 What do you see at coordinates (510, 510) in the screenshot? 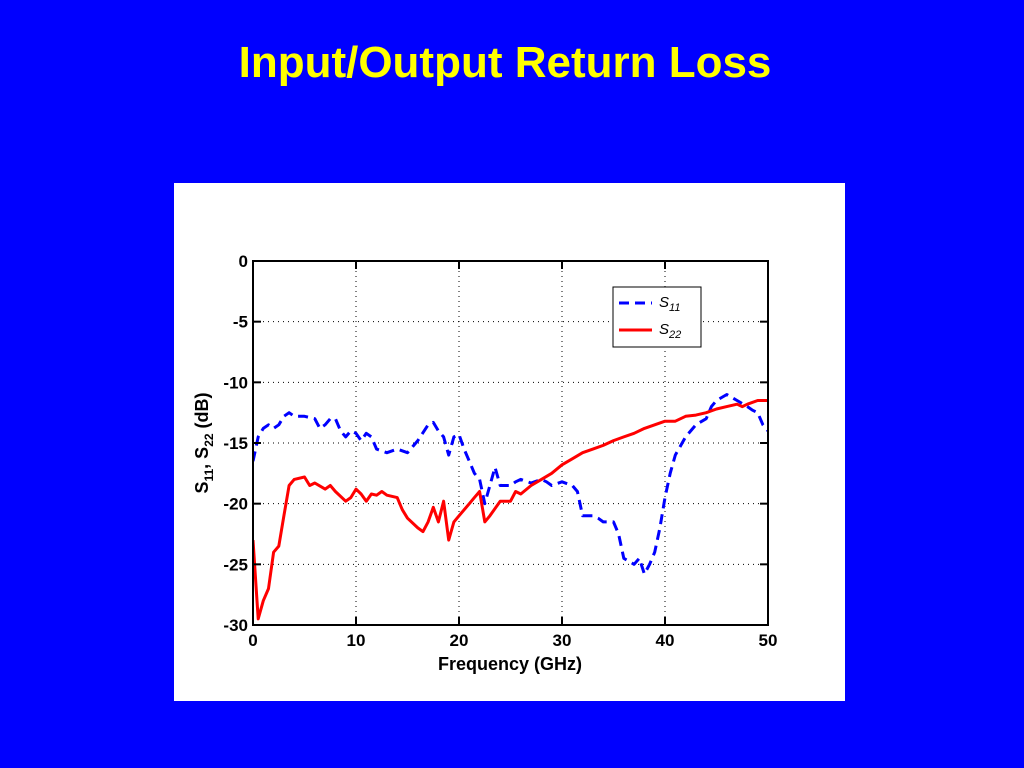
I see `series-line-s22` at bounding box center [510, 510].